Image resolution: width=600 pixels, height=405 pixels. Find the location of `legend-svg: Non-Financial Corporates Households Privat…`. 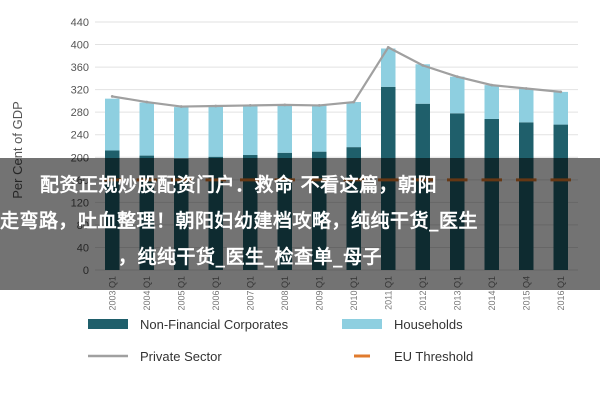

legend-svg: Non-Financial Corporates Households Privat… is located at coordinates (280, 340).